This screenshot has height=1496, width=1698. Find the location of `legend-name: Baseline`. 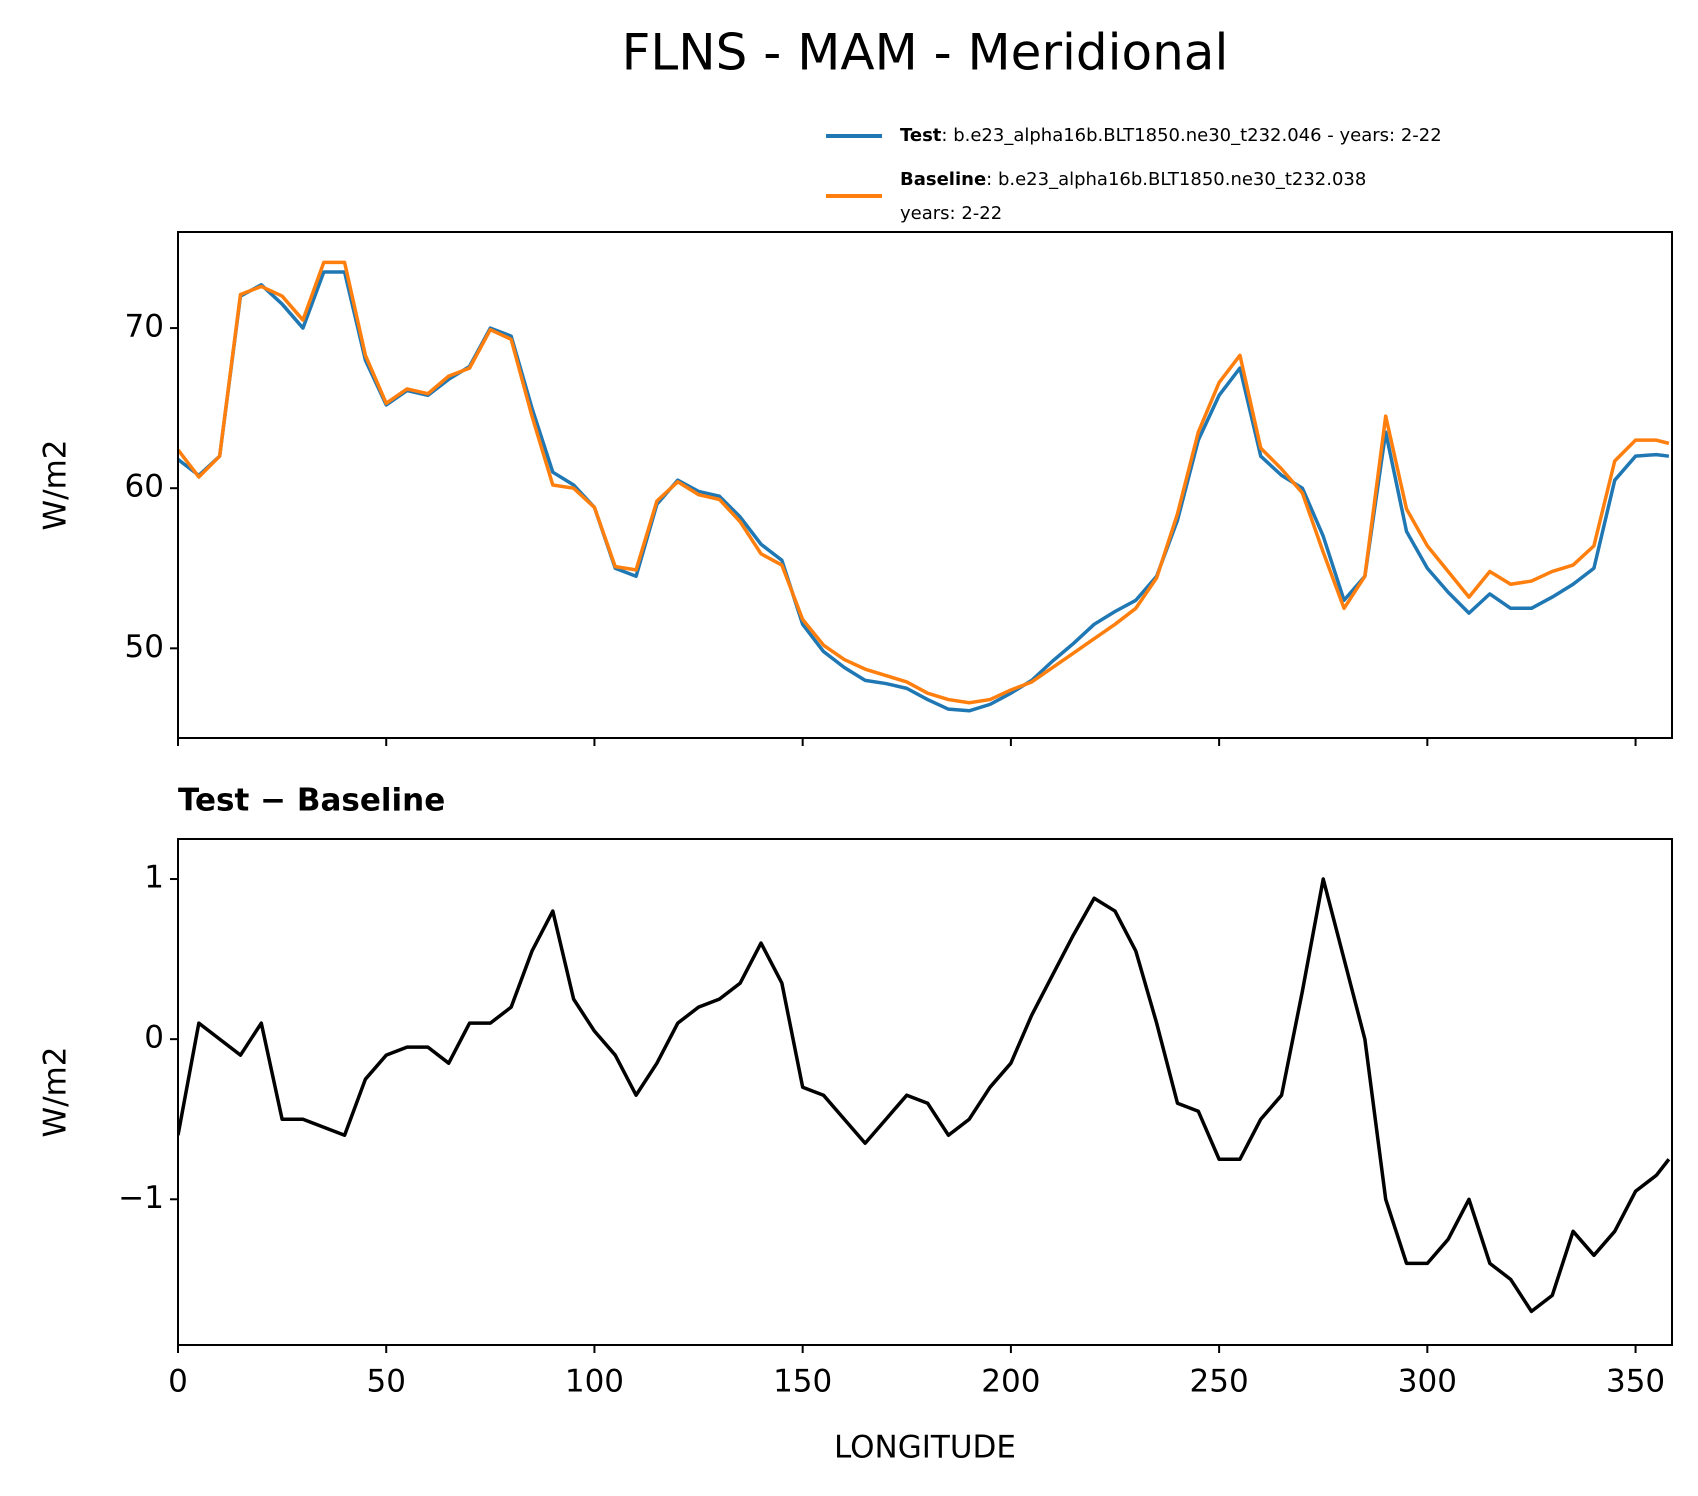

legend-name: Baseline is located at coordinates (943, 179).